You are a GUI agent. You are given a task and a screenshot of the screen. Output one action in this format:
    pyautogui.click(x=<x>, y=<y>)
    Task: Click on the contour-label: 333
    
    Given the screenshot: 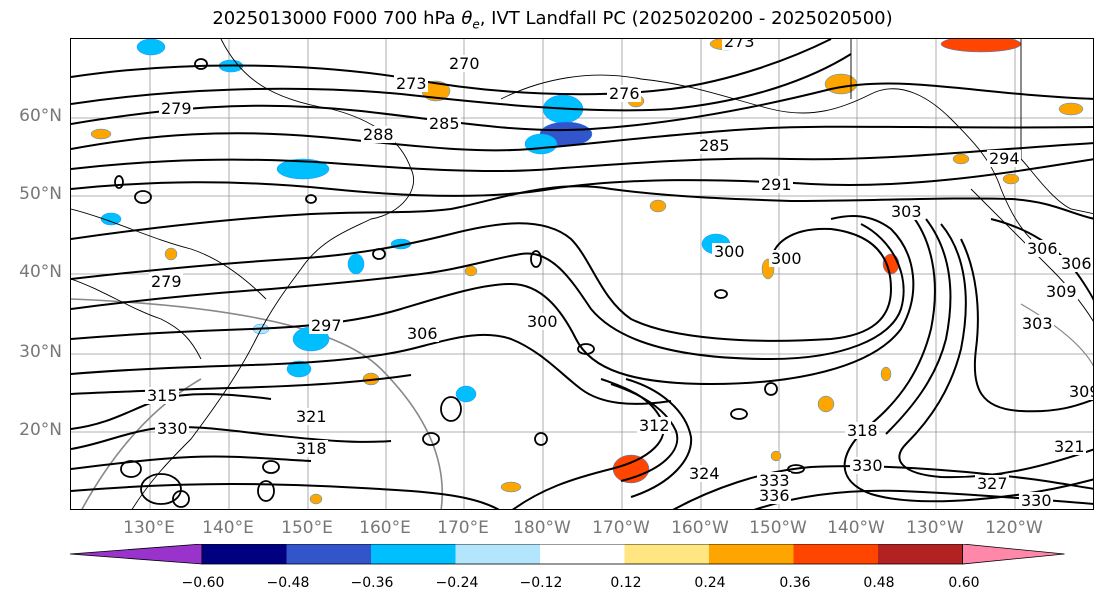 What is the action you would take?
    pyautogui.click(x=774, y=480)
    